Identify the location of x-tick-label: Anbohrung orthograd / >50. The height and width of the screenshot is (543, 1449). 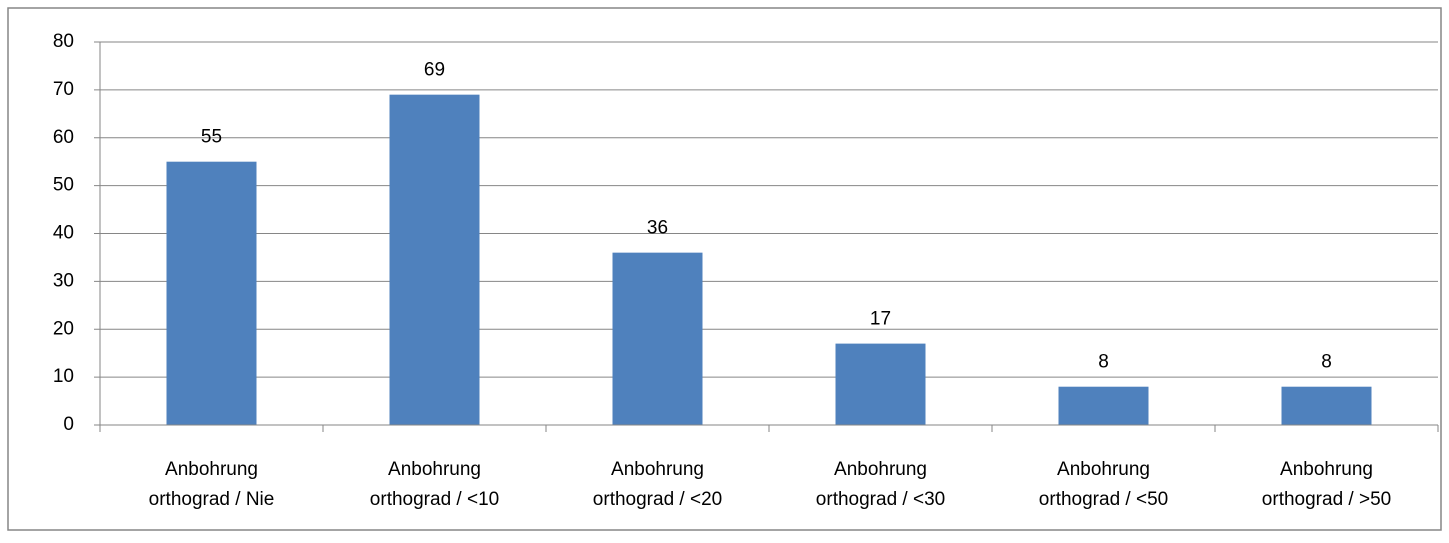
(1326, 484).